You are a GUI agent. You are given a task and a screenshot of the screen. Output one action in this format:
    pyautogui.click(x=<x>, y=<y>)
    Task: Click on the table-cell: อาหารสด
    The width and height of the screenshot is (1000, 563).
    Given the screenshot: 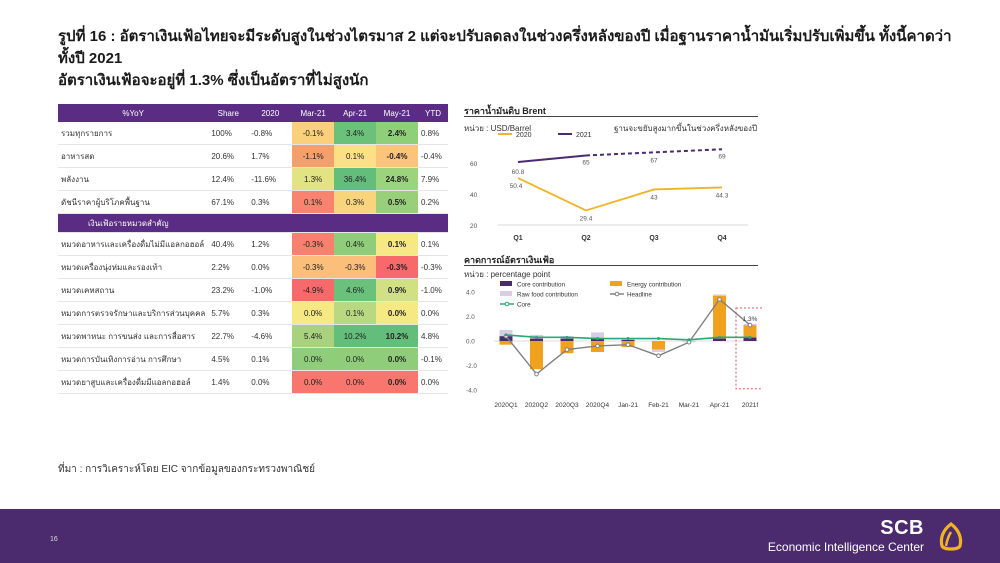 What is the action you would take?
    pyautogui.click(x=133, y=156)
    